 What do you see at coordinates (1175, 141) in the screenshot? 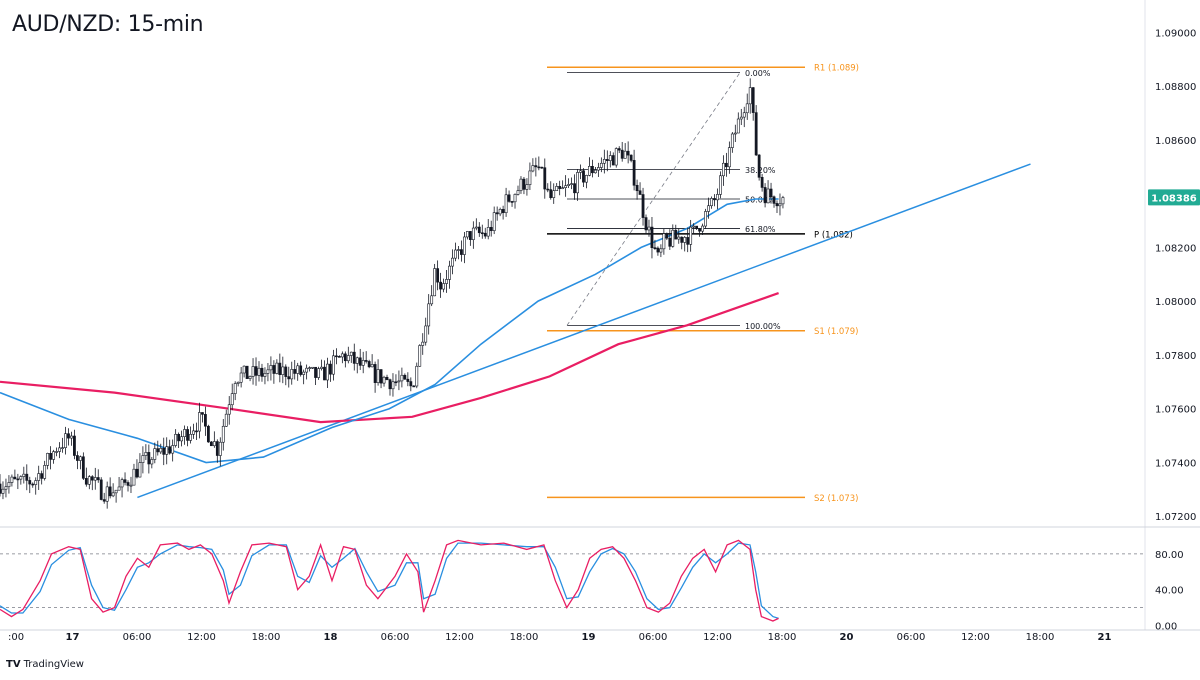
I see `price-tick-label: 1.08600` at bounding box center [1175, 141].